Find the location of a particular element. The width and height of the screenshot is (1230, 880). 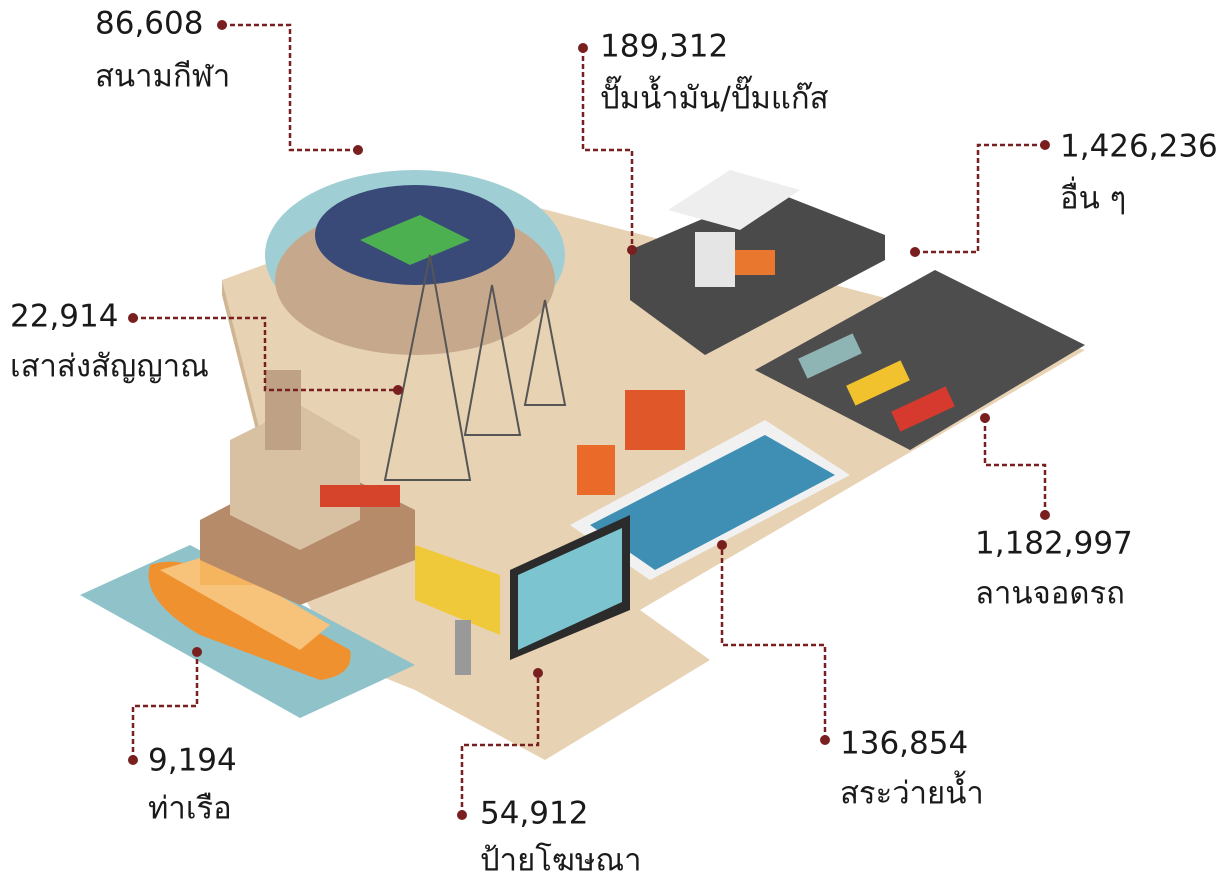

callout-label: ท่าเรือ is located at coordinates (190, 809).